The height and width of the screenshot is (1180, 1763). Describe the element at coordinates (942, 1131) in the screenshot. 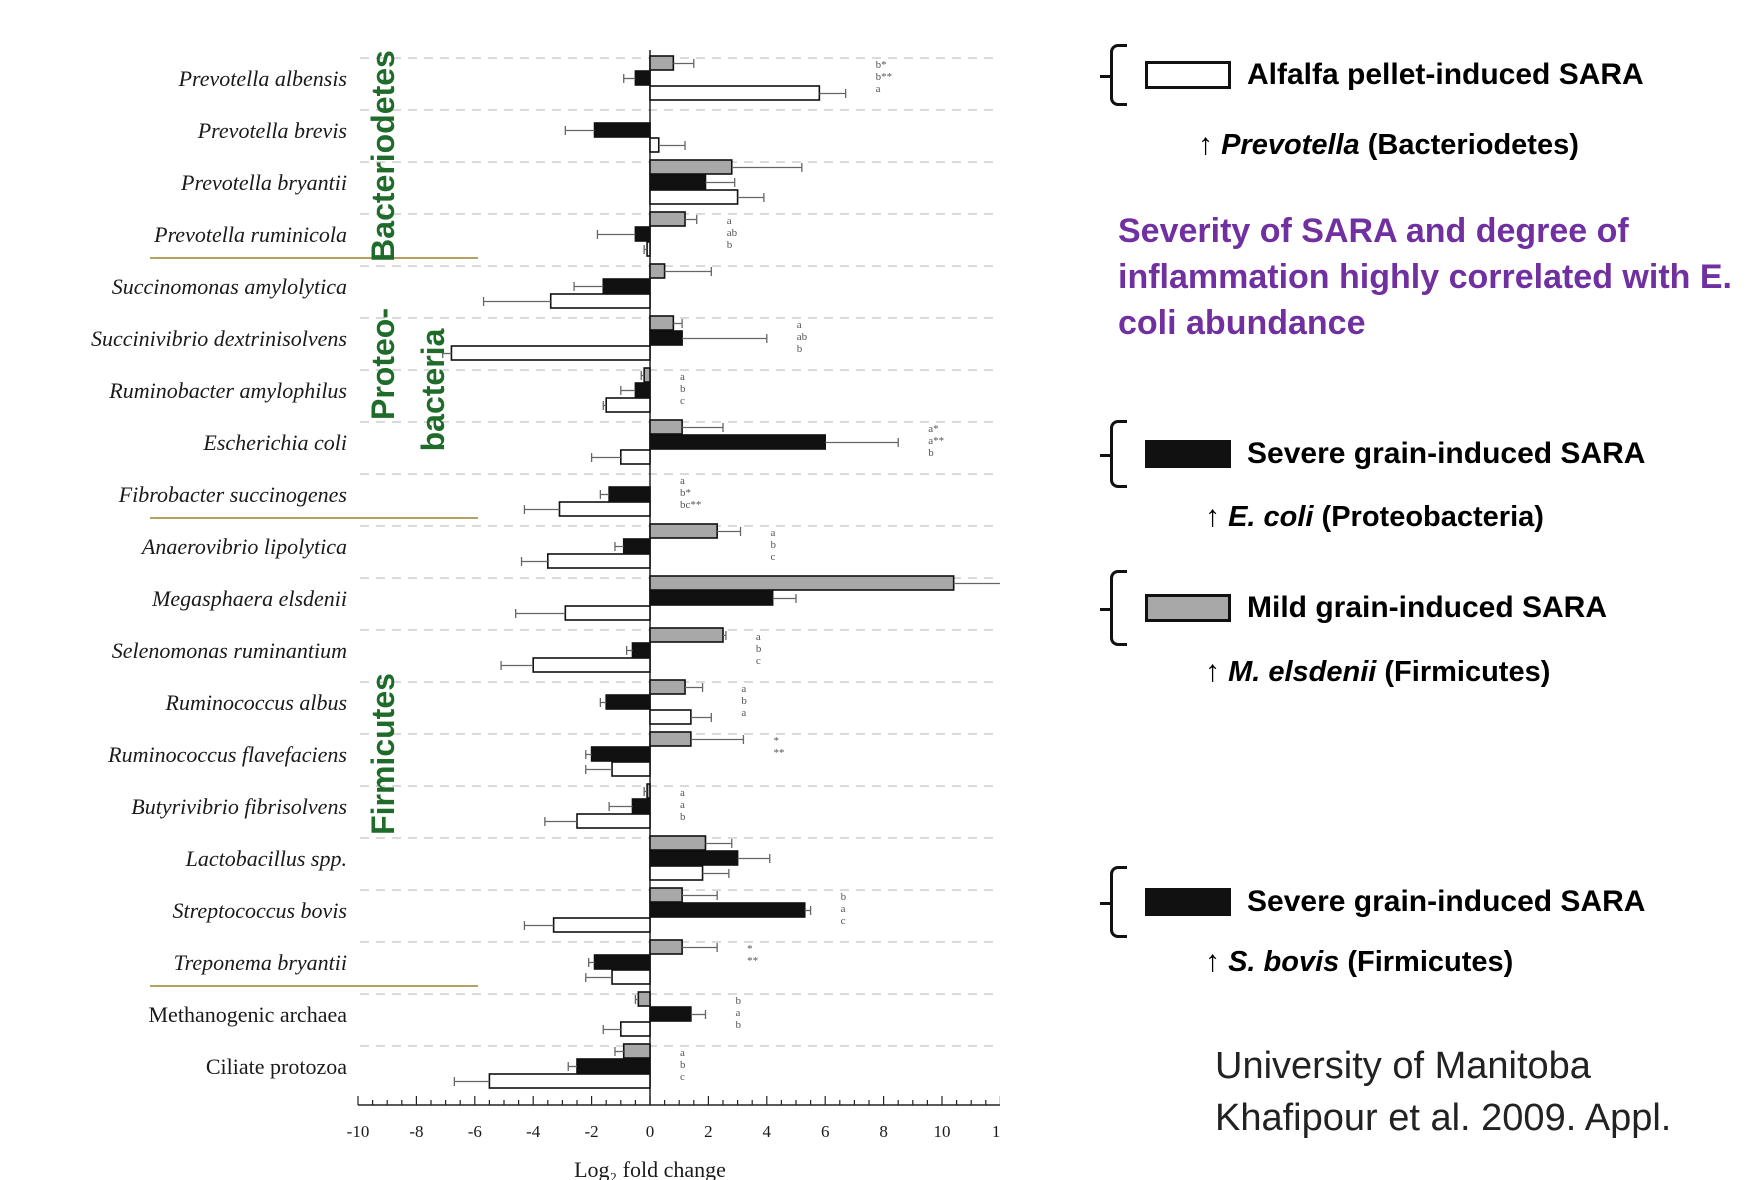

I see `x-tick-label: 10` at that location.